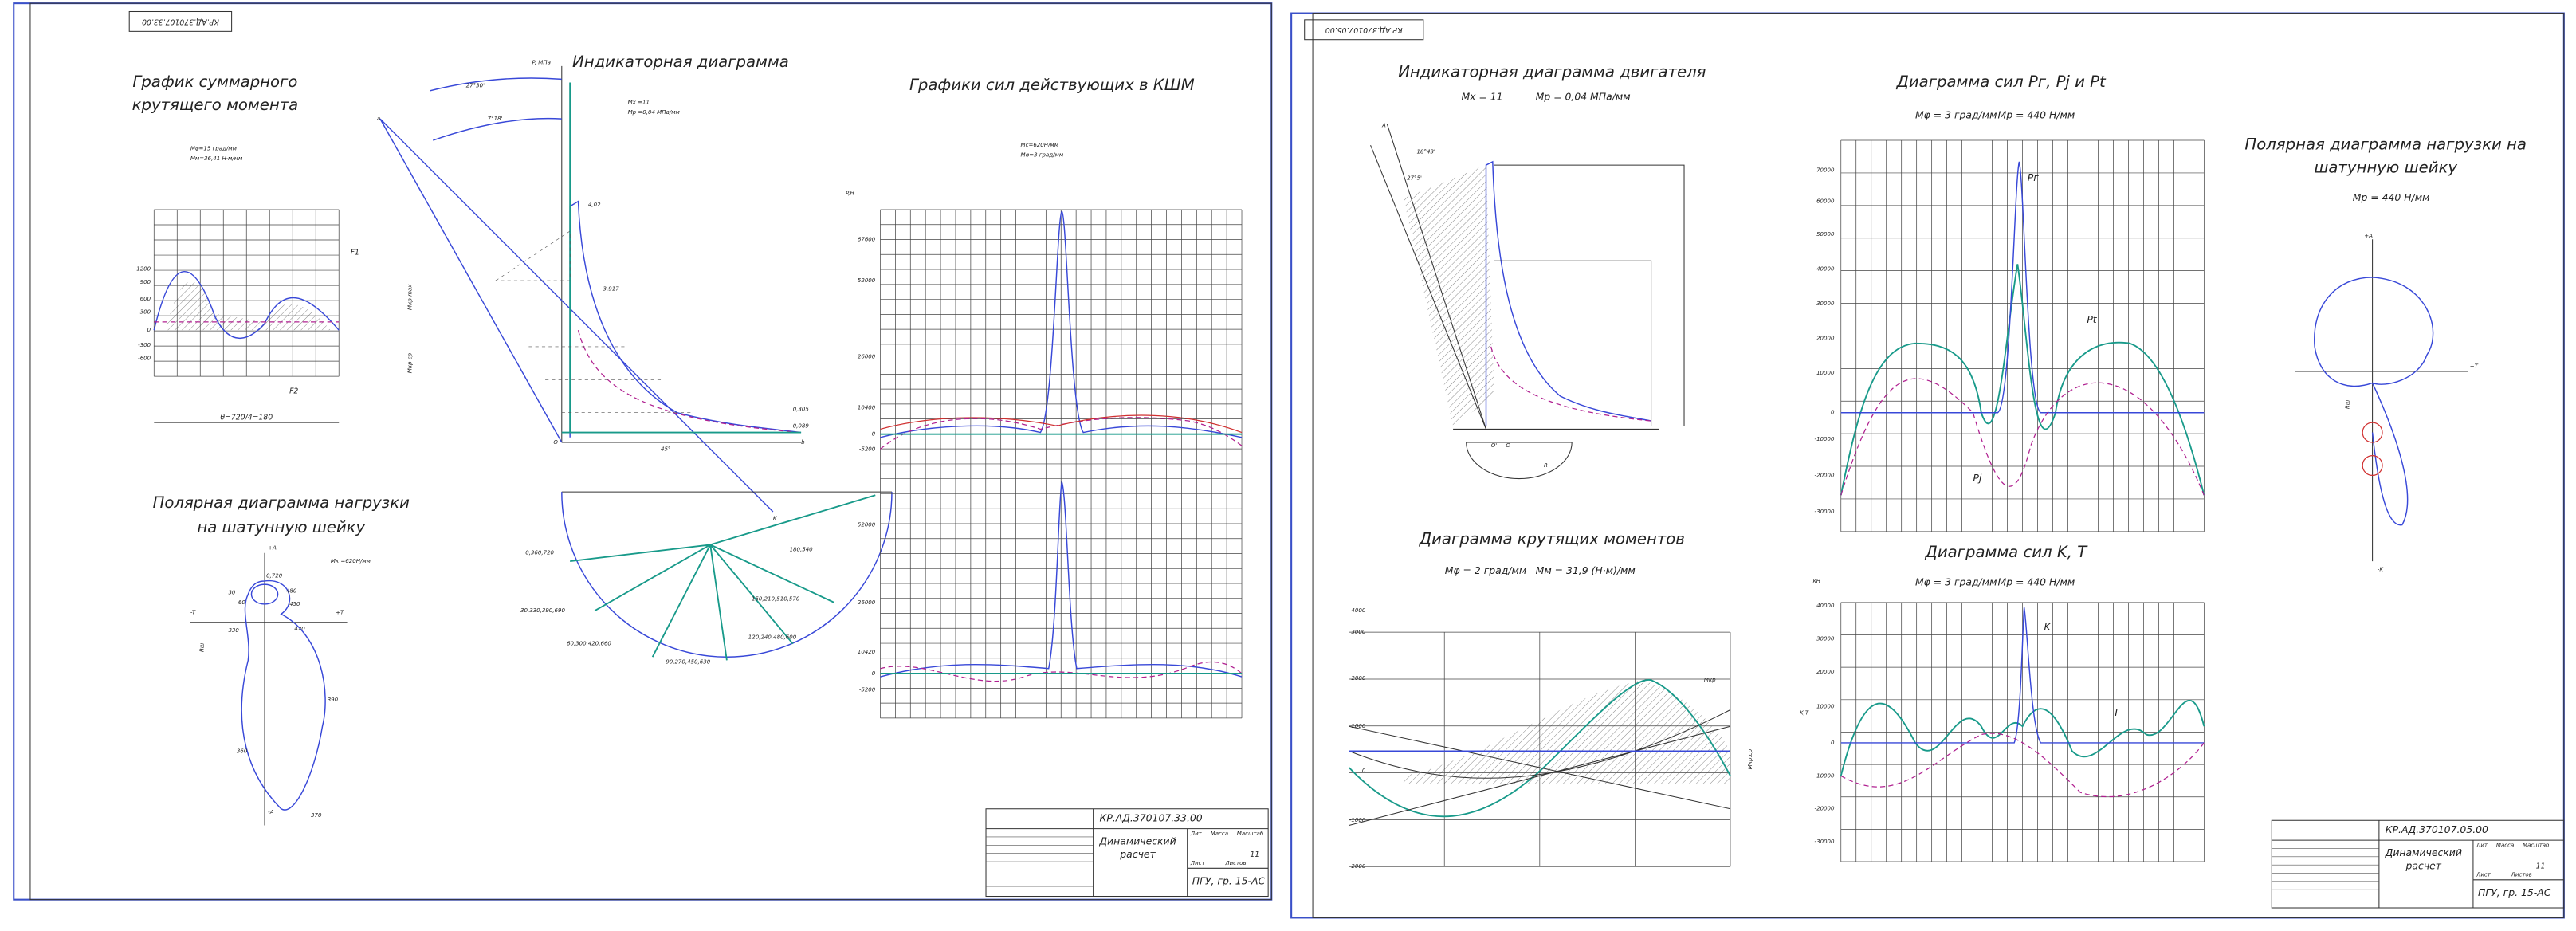 This screenshot has width=2576, height=931. Describe the element at coordinates (193, 611) in the screenshot. I see `label: -T` at that location.